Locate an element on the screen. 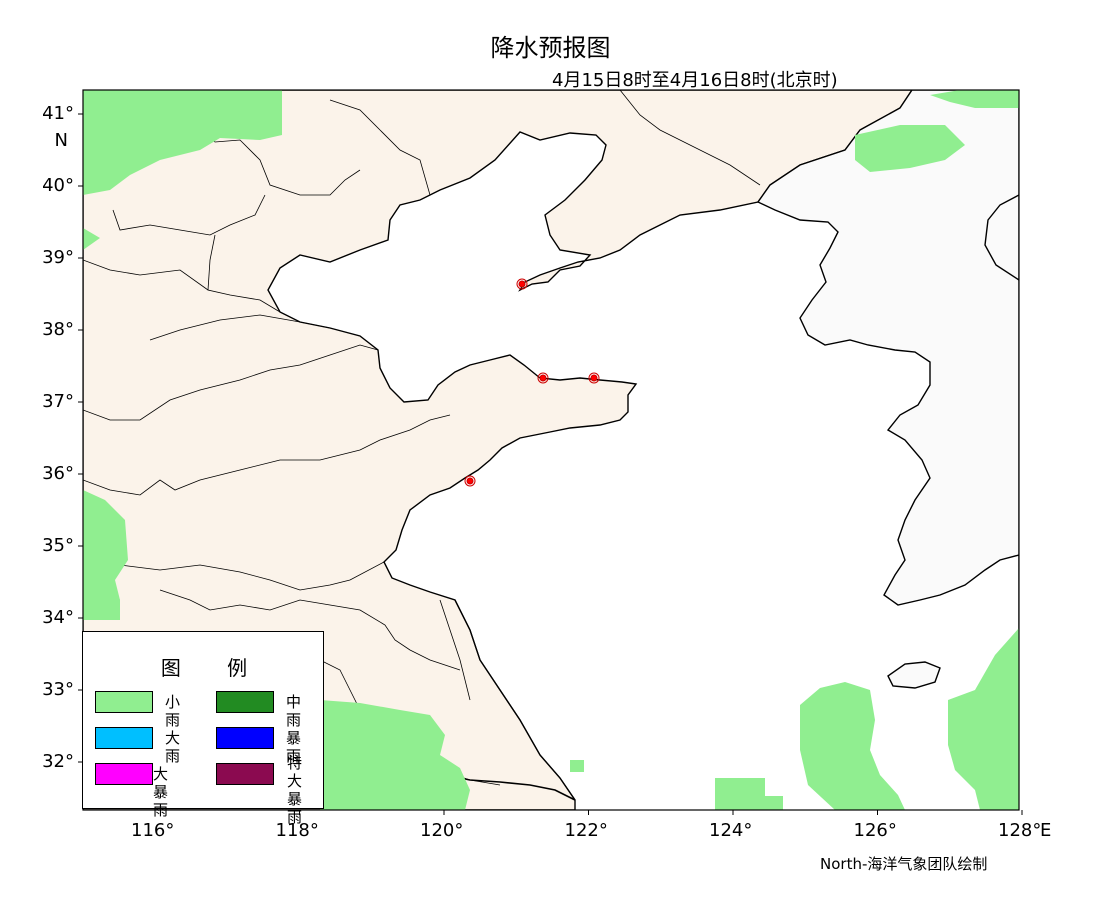 The image size is (1101, 900). legend-label: 中雨 is located at coordinates (294, 711).